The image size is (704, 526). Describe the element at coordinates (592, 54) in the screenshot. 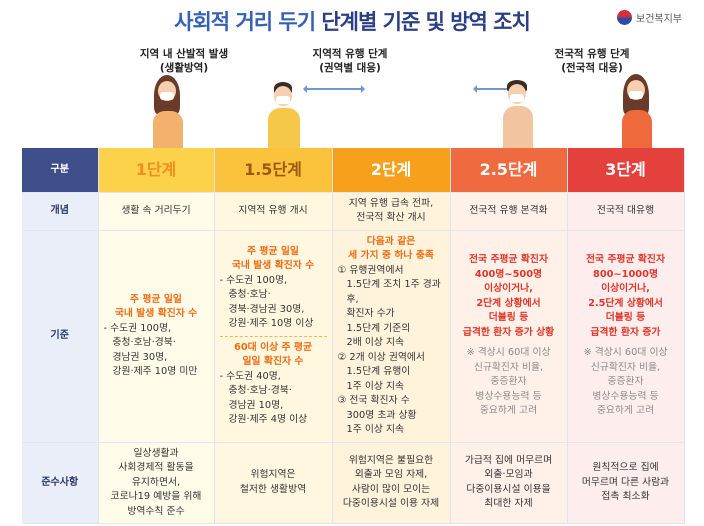

I see `label-national-line1: 전국적 유행 단계` at that location.